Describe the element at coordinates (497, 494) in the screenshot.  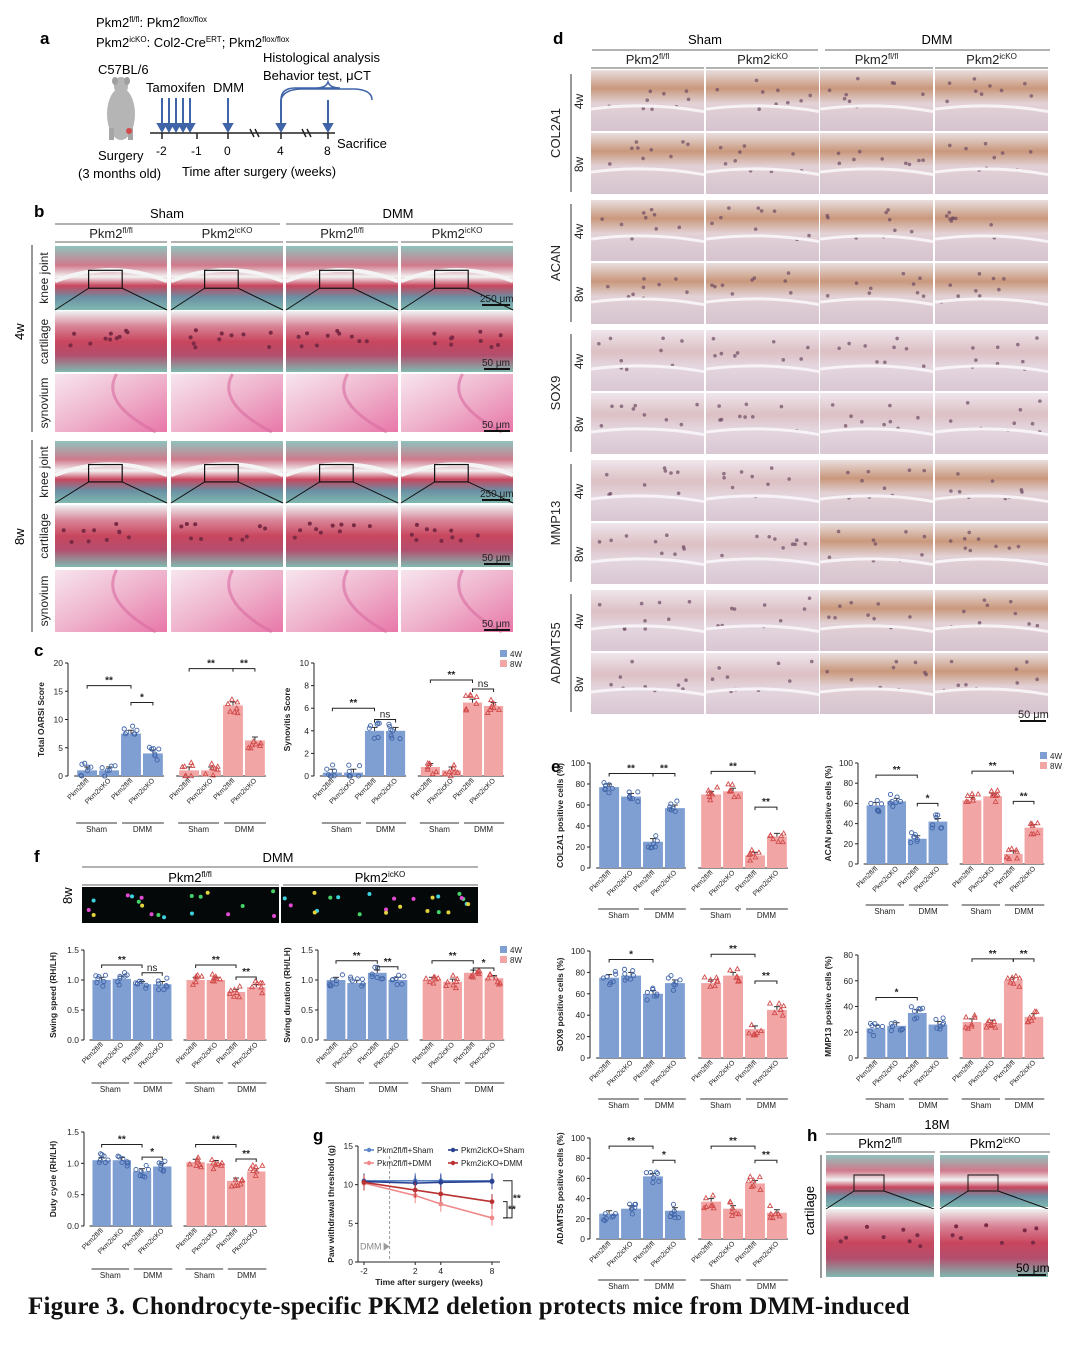
I see `b-scale-joint-8w: 250 μm` at that location.